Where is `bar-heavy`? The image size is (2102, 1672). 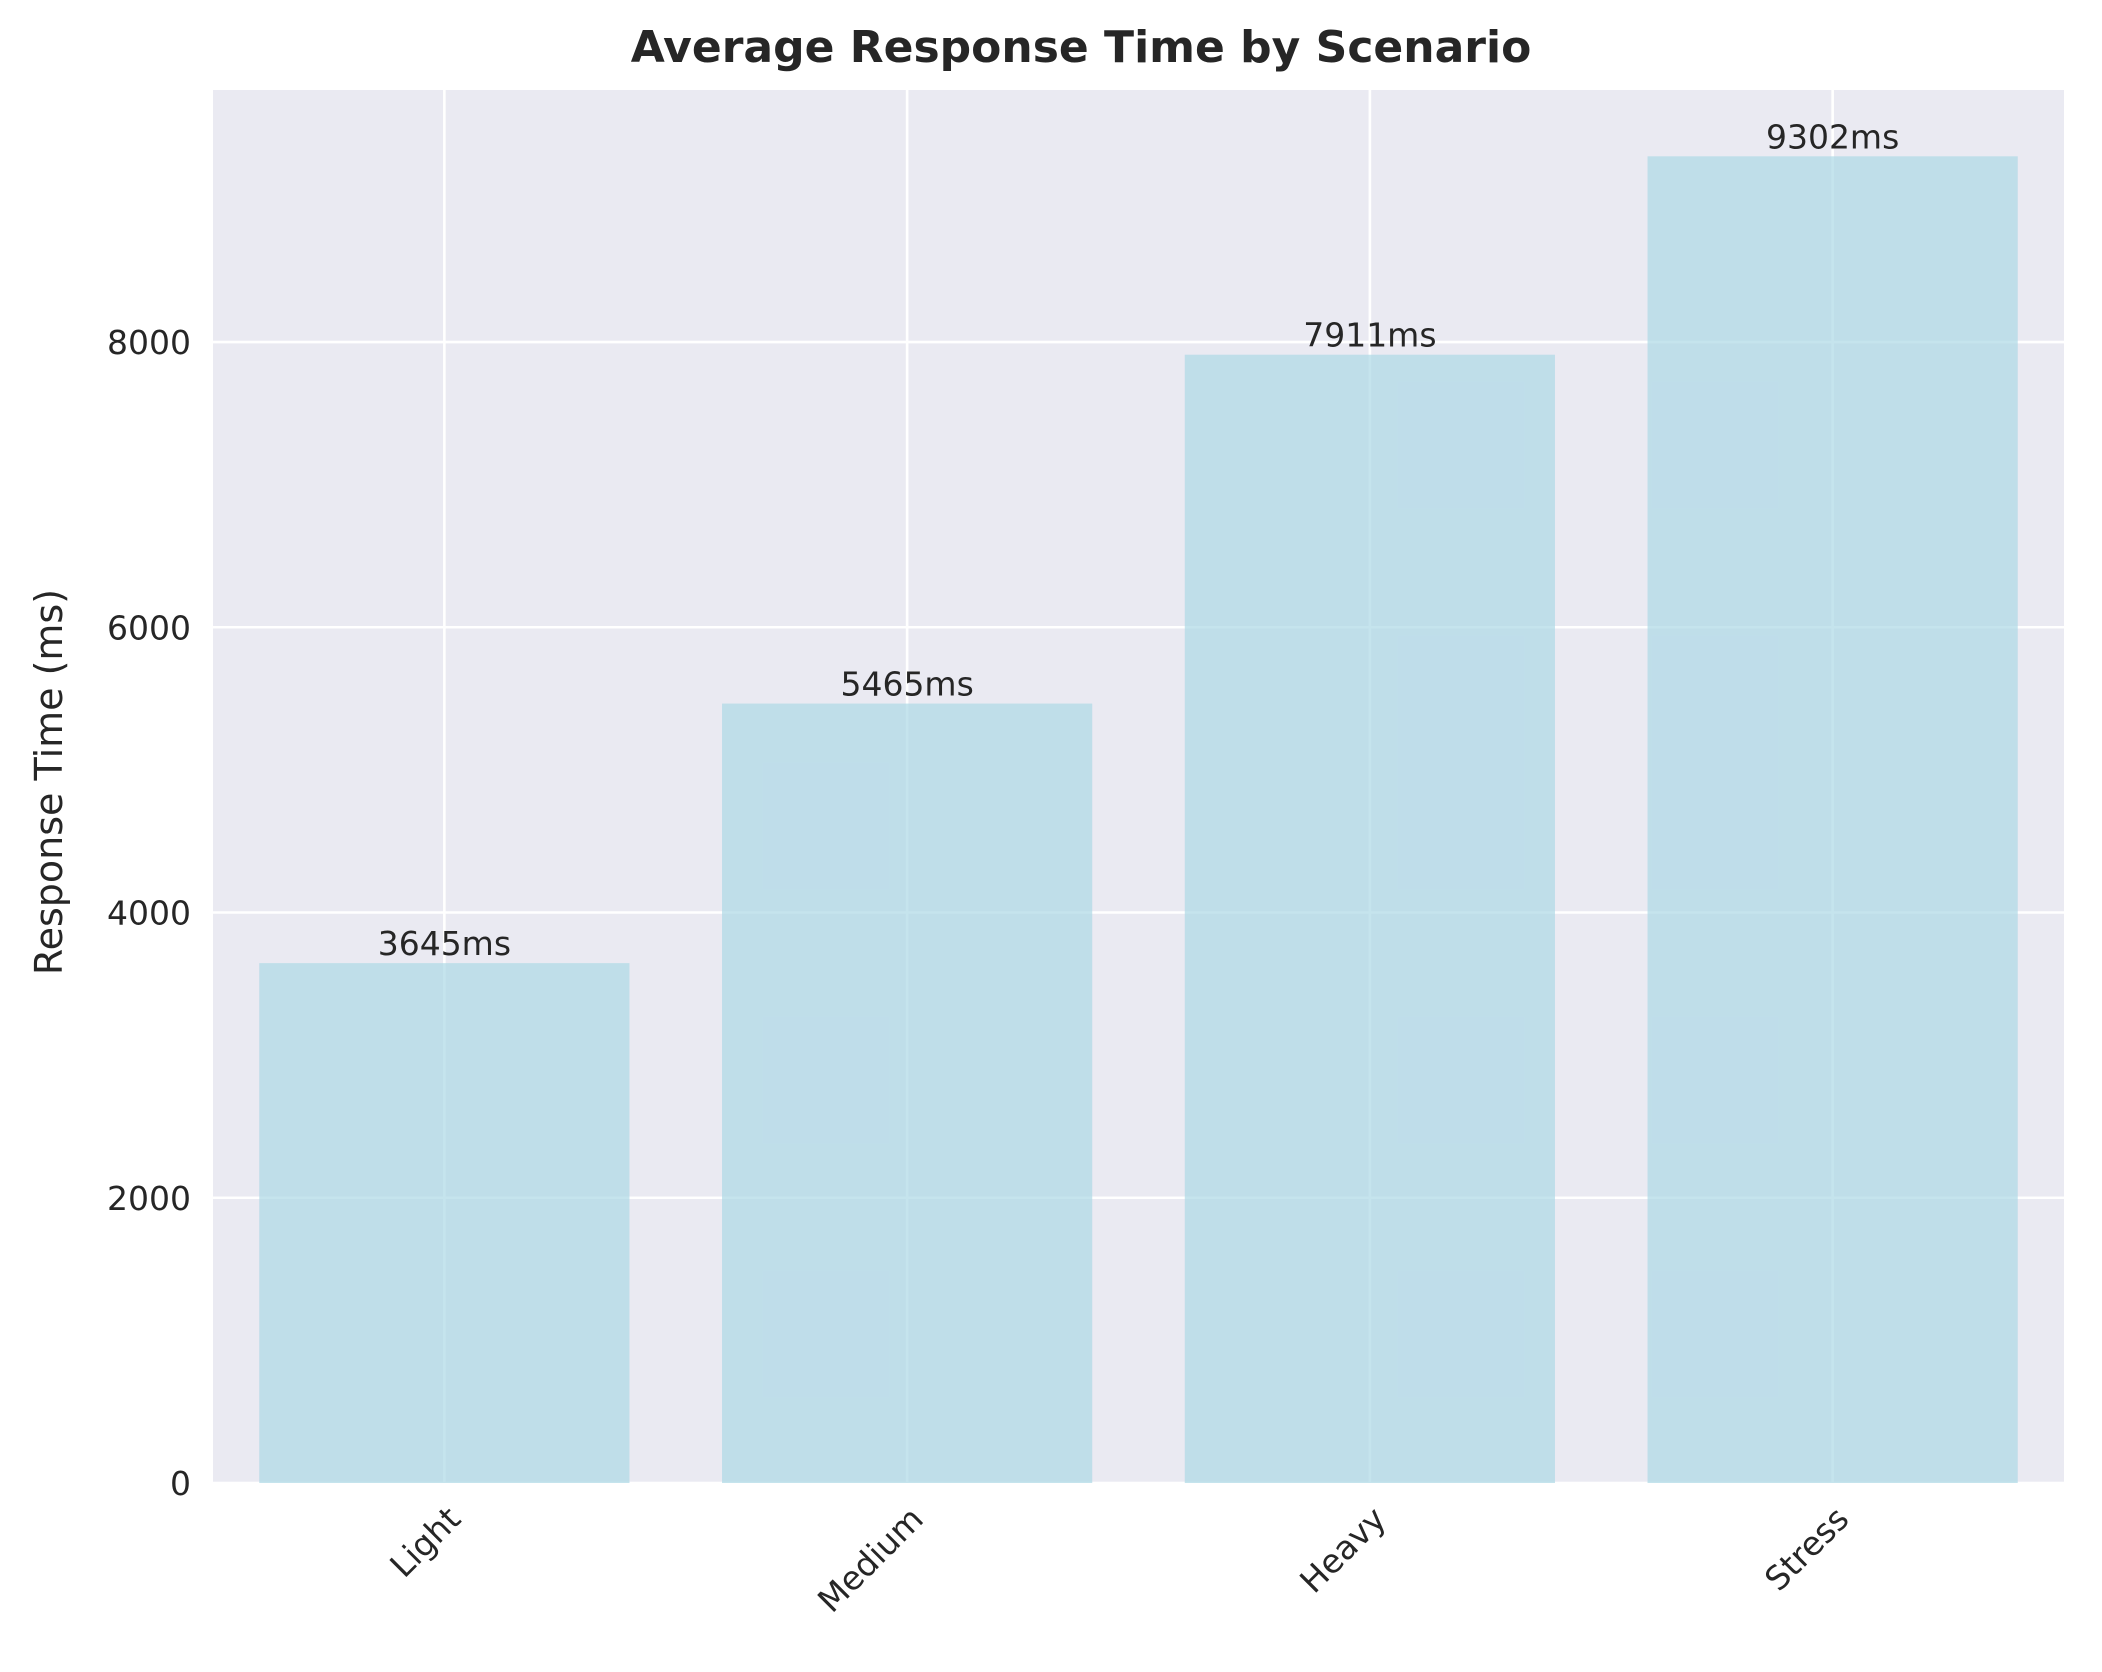 bar-heavy is located at coordinates (1369, 918).